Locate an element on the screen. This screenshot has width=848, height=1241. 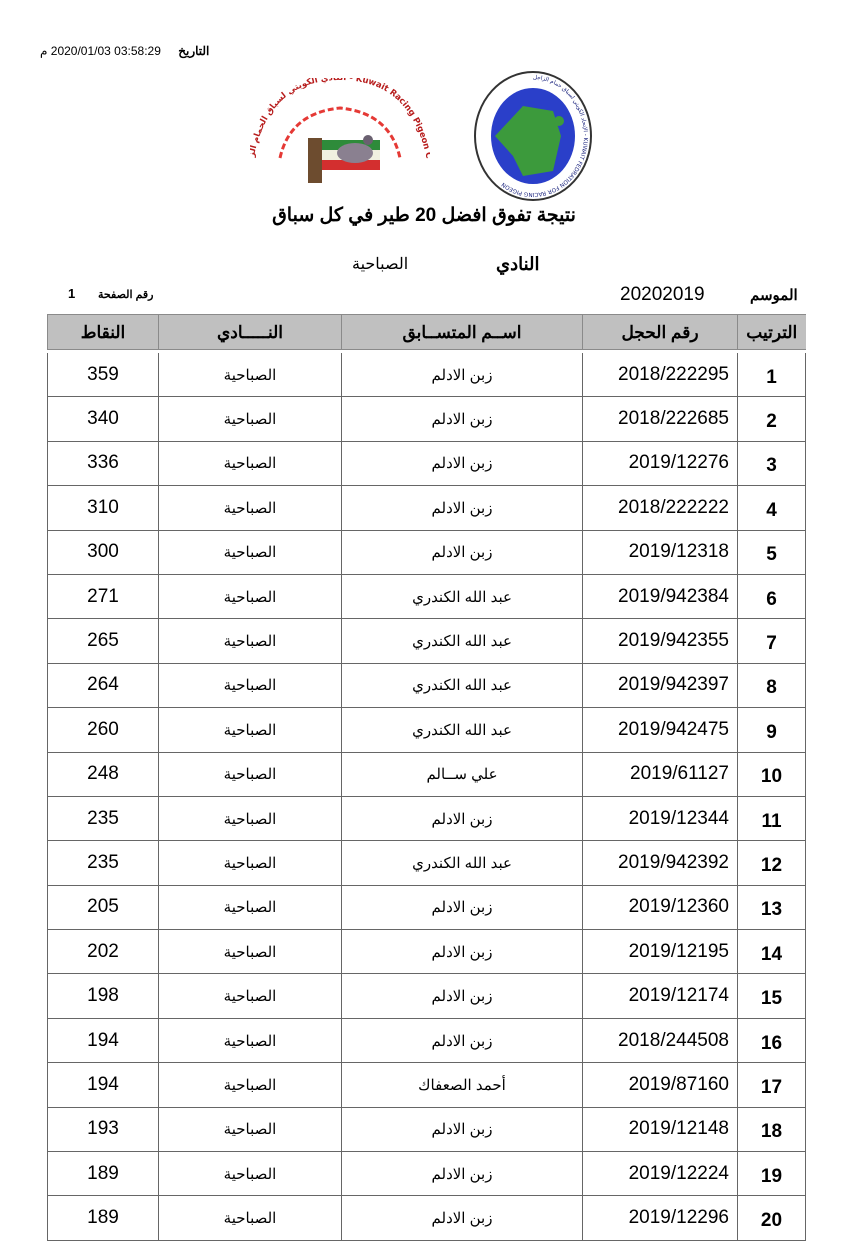
cell-points: 271 is located at coordinates (103, 597).